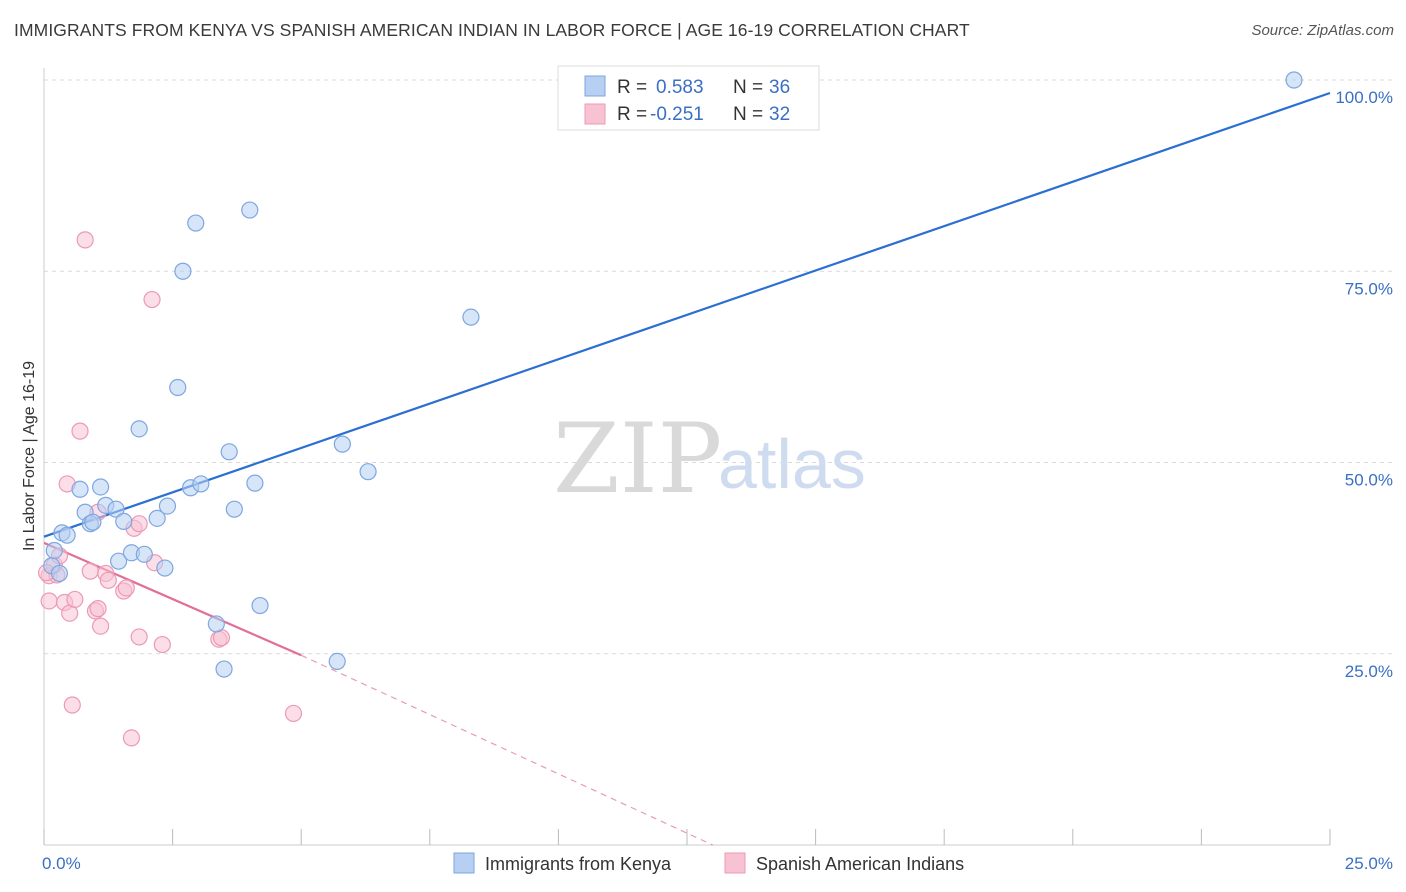 This screenshot has width=1406, height=892. I want to click on trend-line, so click(172, 599).